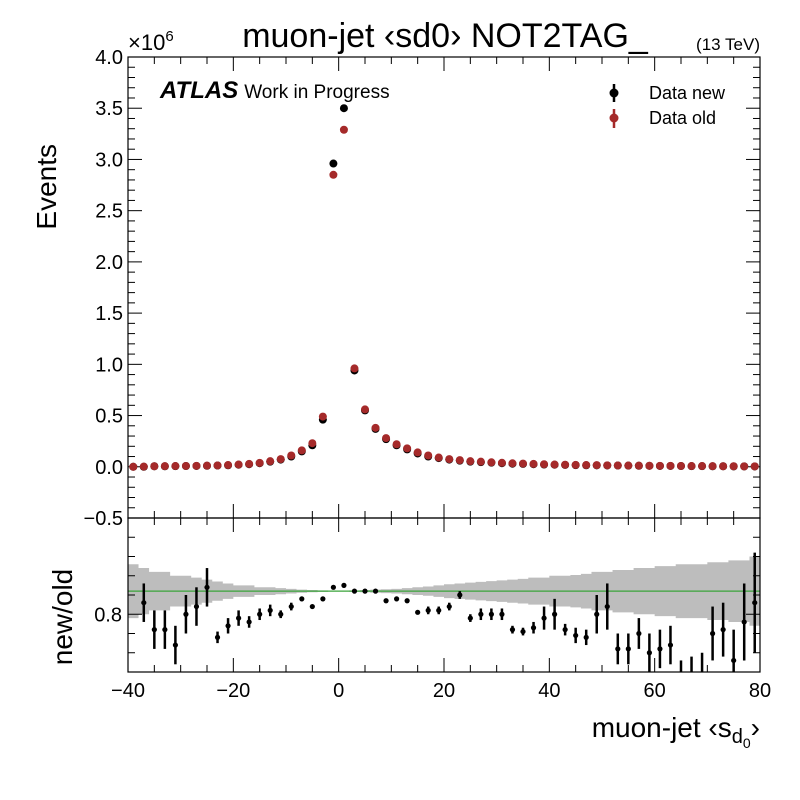  What do you see at coordinates (109, 365) in the screenshot?
I see `y-tick-label-main: 1.0` at bounding box center [109, 365].